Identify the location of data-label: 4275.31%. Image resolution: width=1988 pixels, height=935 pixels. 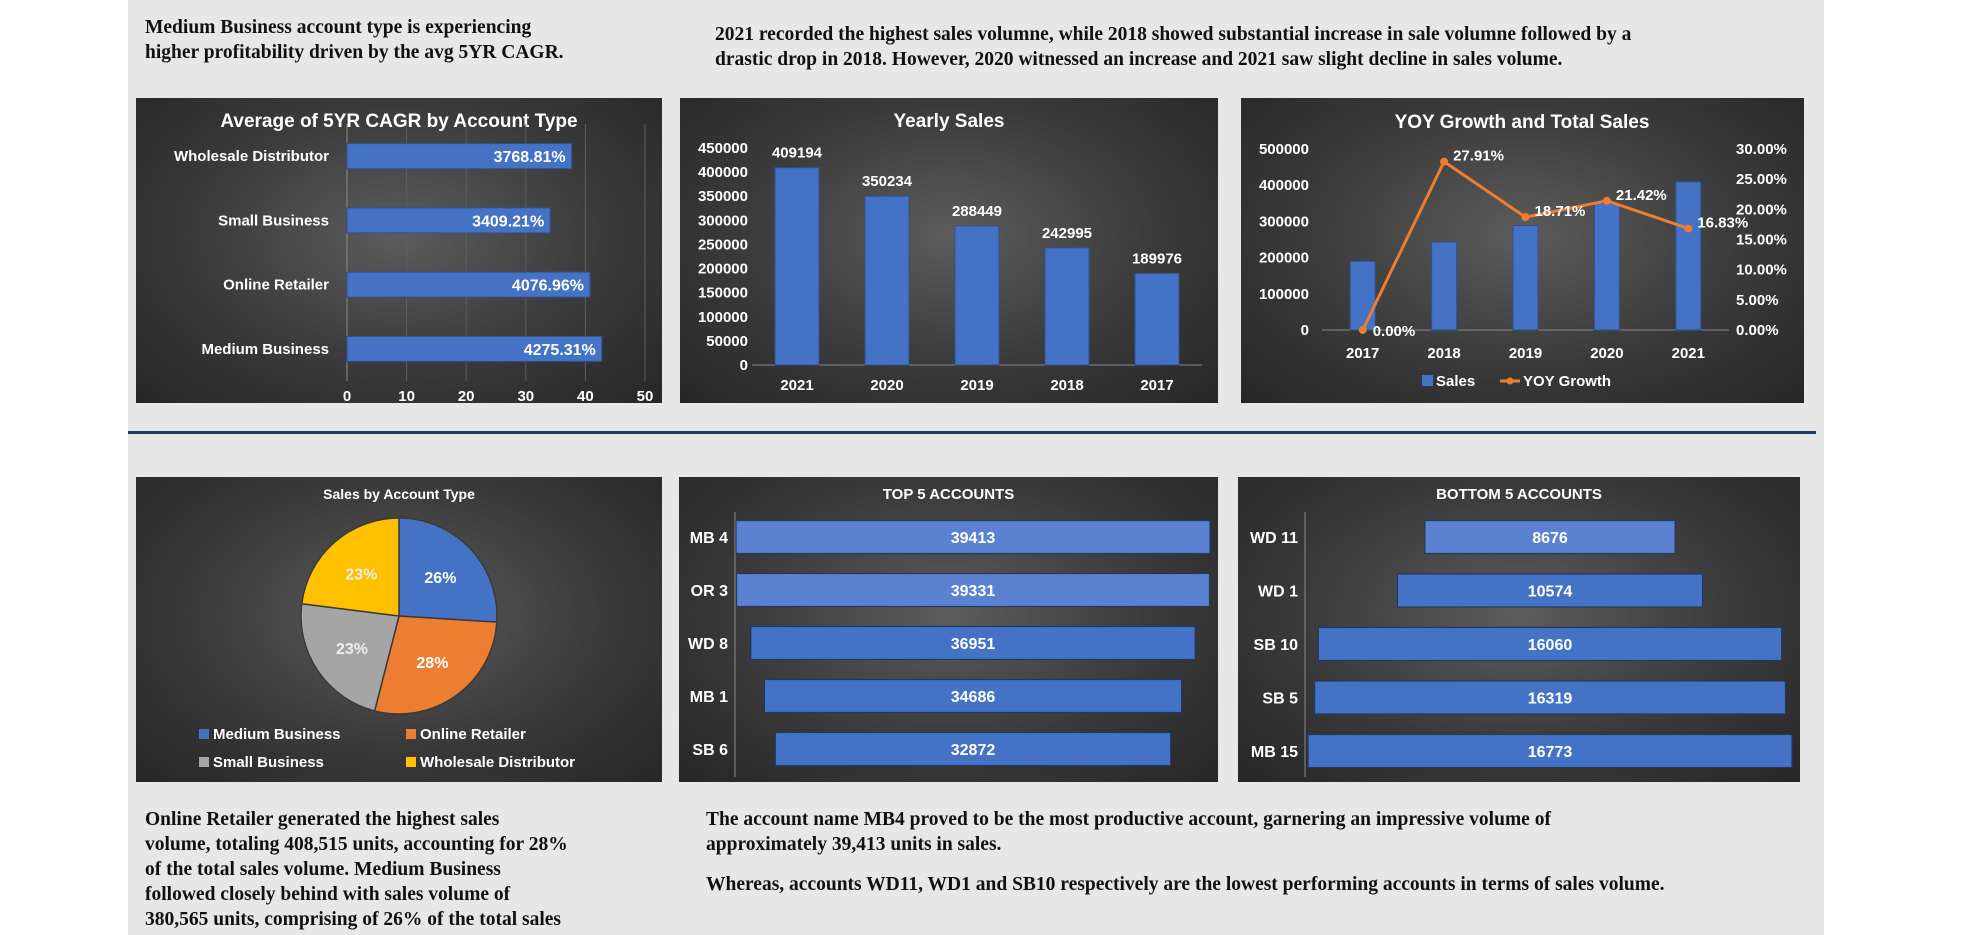
(560, 350).